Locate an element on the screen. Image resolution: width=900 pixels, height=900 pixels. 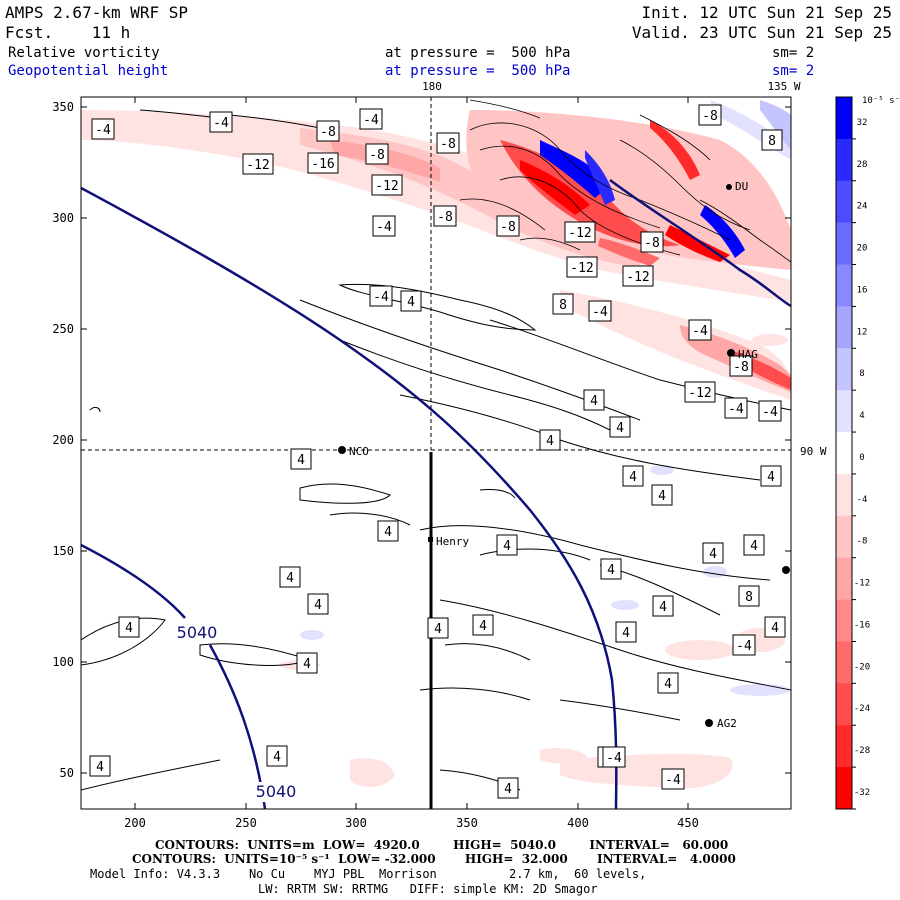
colorbar-label: 20 is located at coordinates (862, 249).